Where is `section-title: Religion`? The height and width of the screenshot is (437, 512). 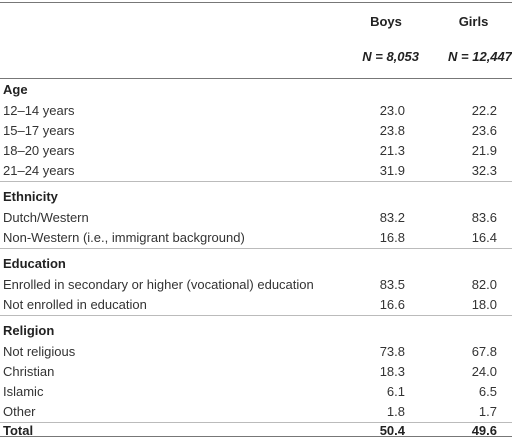 section-title: Religion is located at coordinates (29, 330).